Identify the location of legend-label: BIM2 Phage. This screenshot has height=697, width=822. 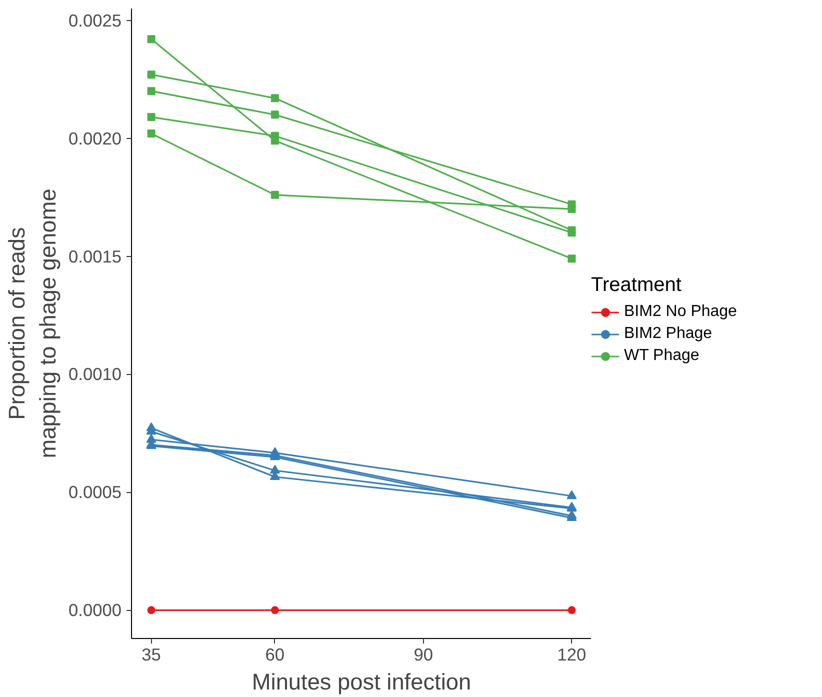
(668, 333).